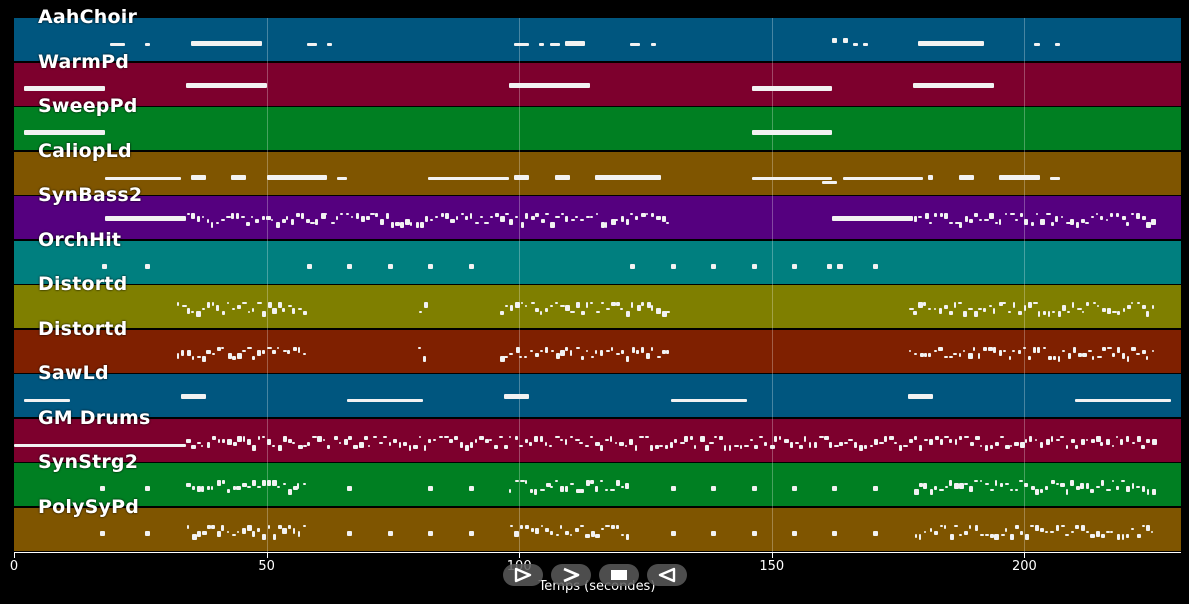 Image resolution: width=1189 pixels, height=604 pixels. Describe the element at coordinates (667, 575) in the screenshot. I see `rewind-button` at that location.